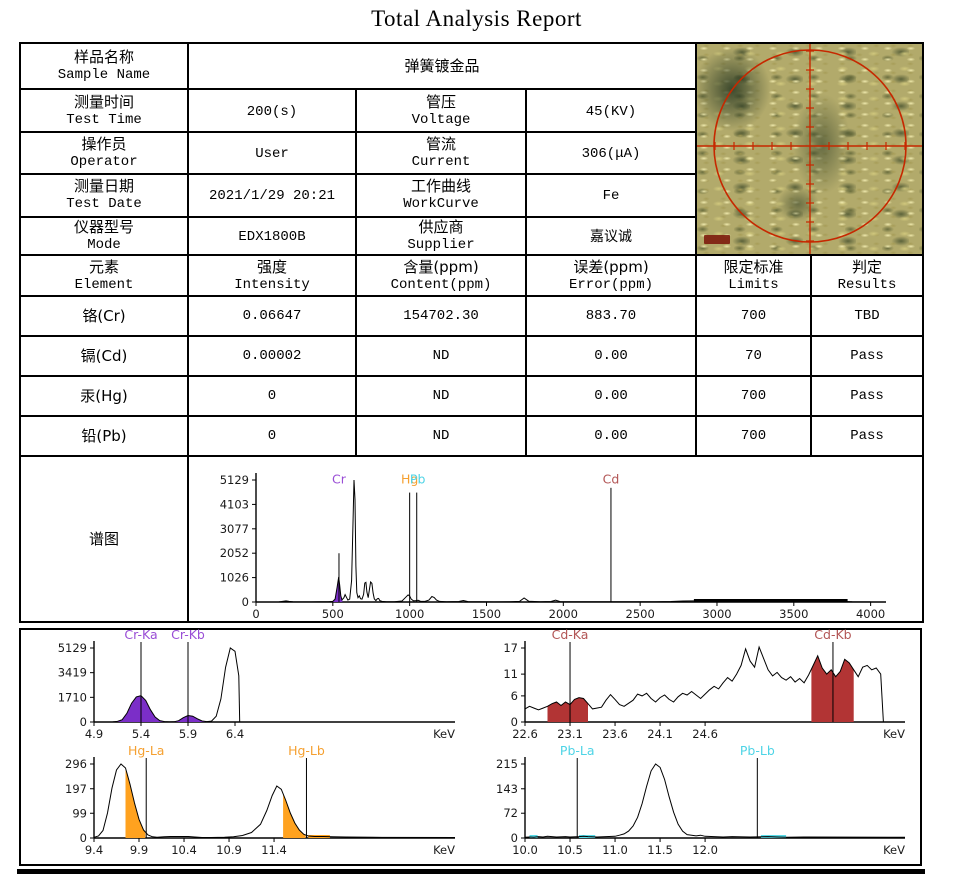  Describe the element at coordinates (441, 316) in the screenshot. I see `cell-cr-content: 154702.30` at that location.